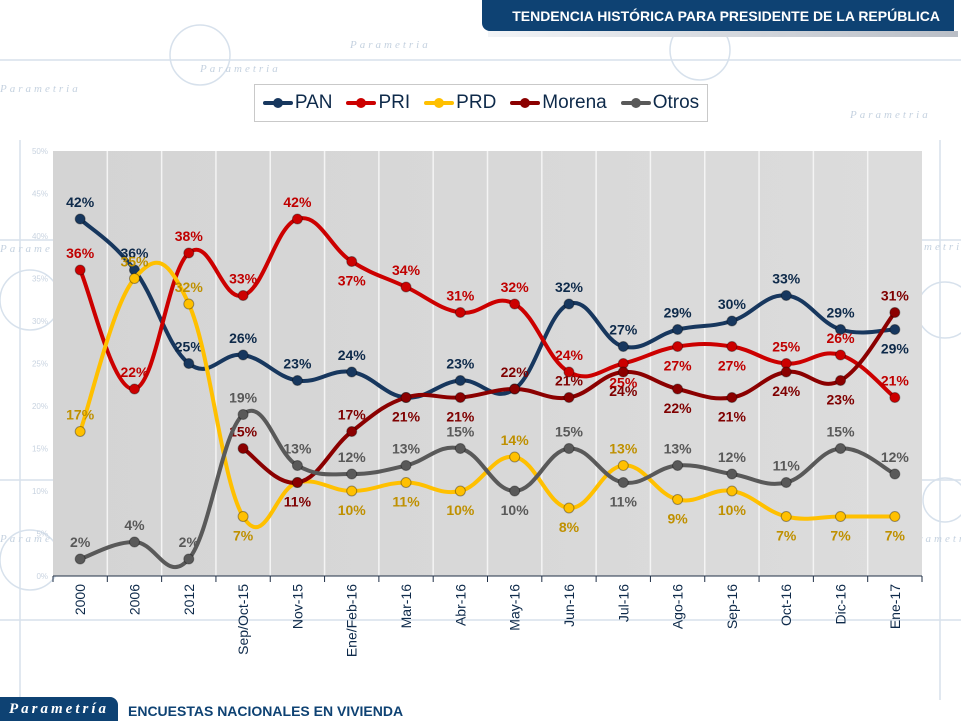  Describe the element at coordinates (476, 102) in the screenshot. I see `legend-label: PRD` at that location.